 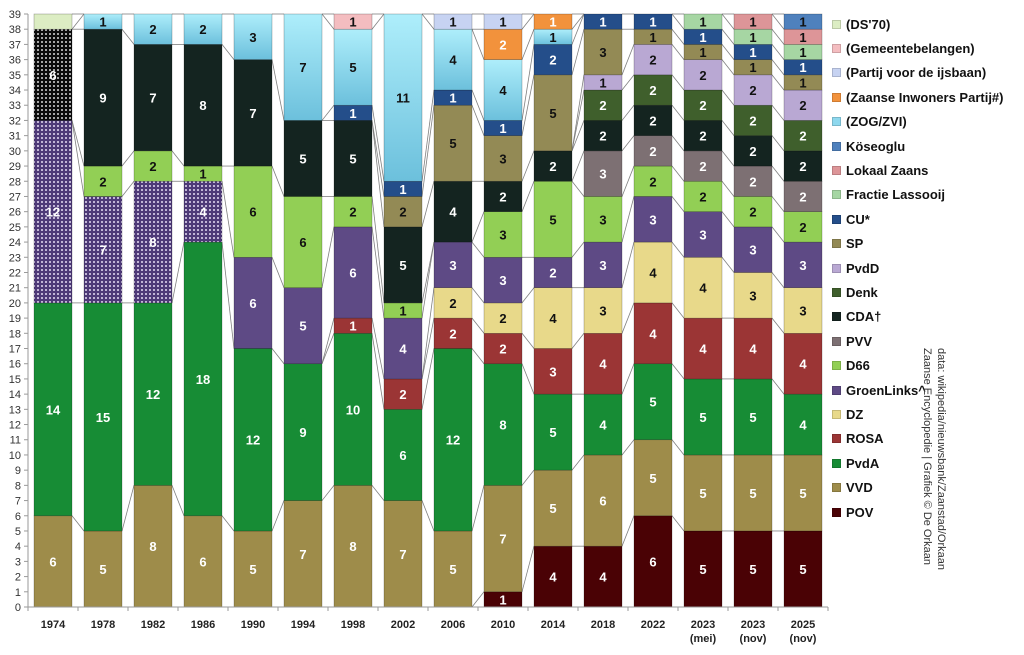 I want to click on legend-label: GroenLinks^, so click(x=886, y=390).